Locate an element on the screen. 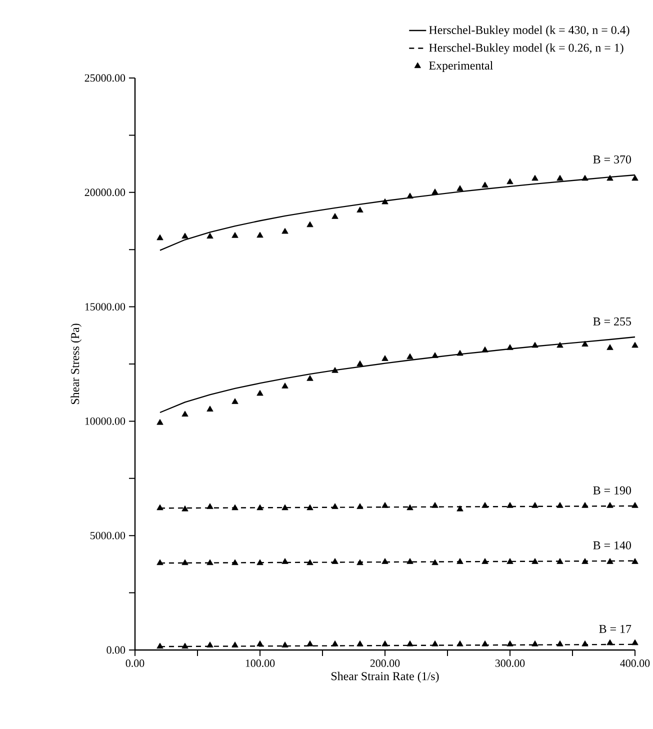 This screenshot has width=653, height=729. legend-label: Herschel-Bukley model (k = 430, n = 0.4) is located at coordinates (529, 31).